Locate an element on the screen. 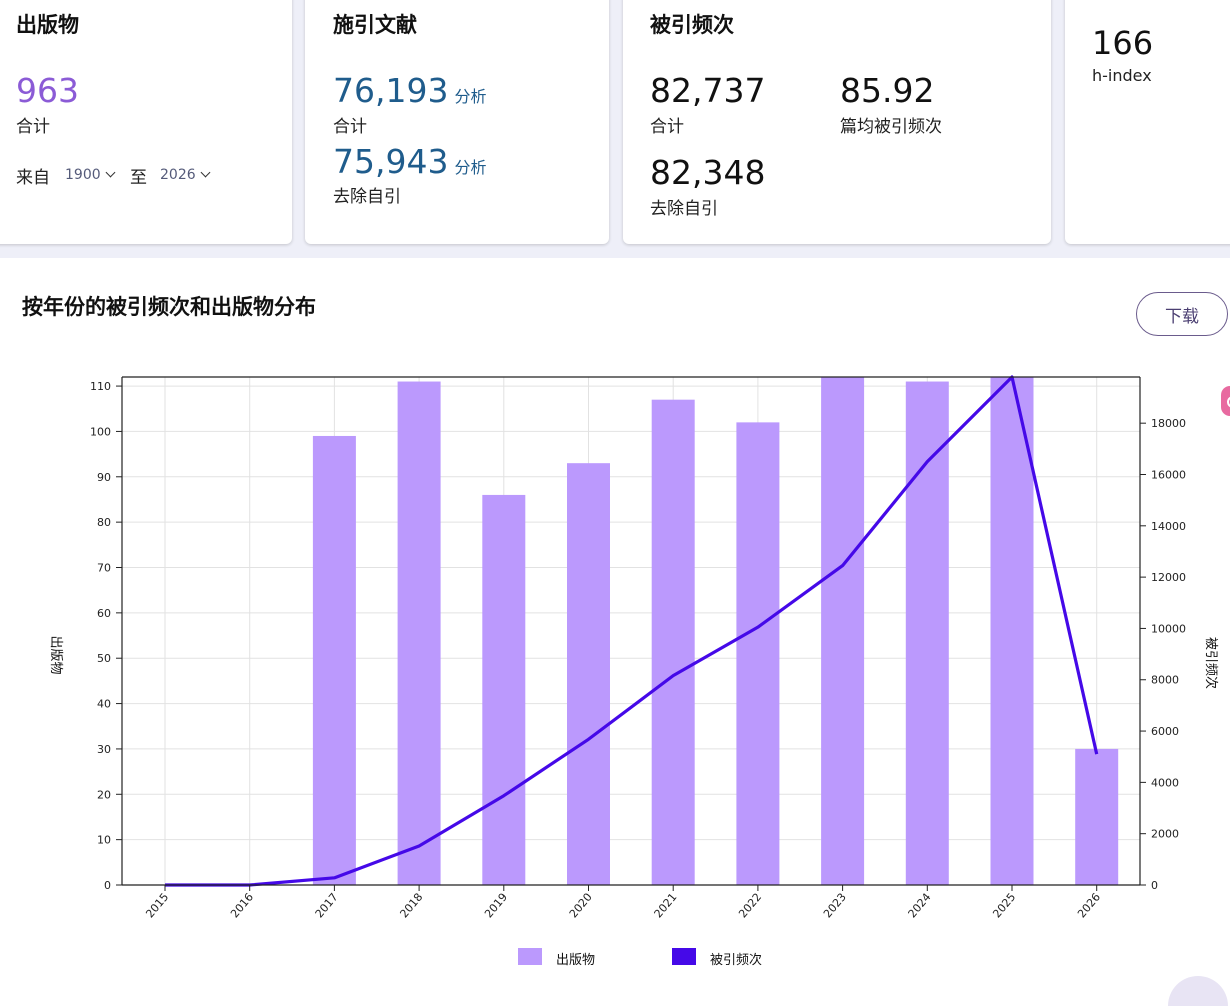  chart-title: 按年份的被引频次和出版物分布 is located at coordinates (169, 307).